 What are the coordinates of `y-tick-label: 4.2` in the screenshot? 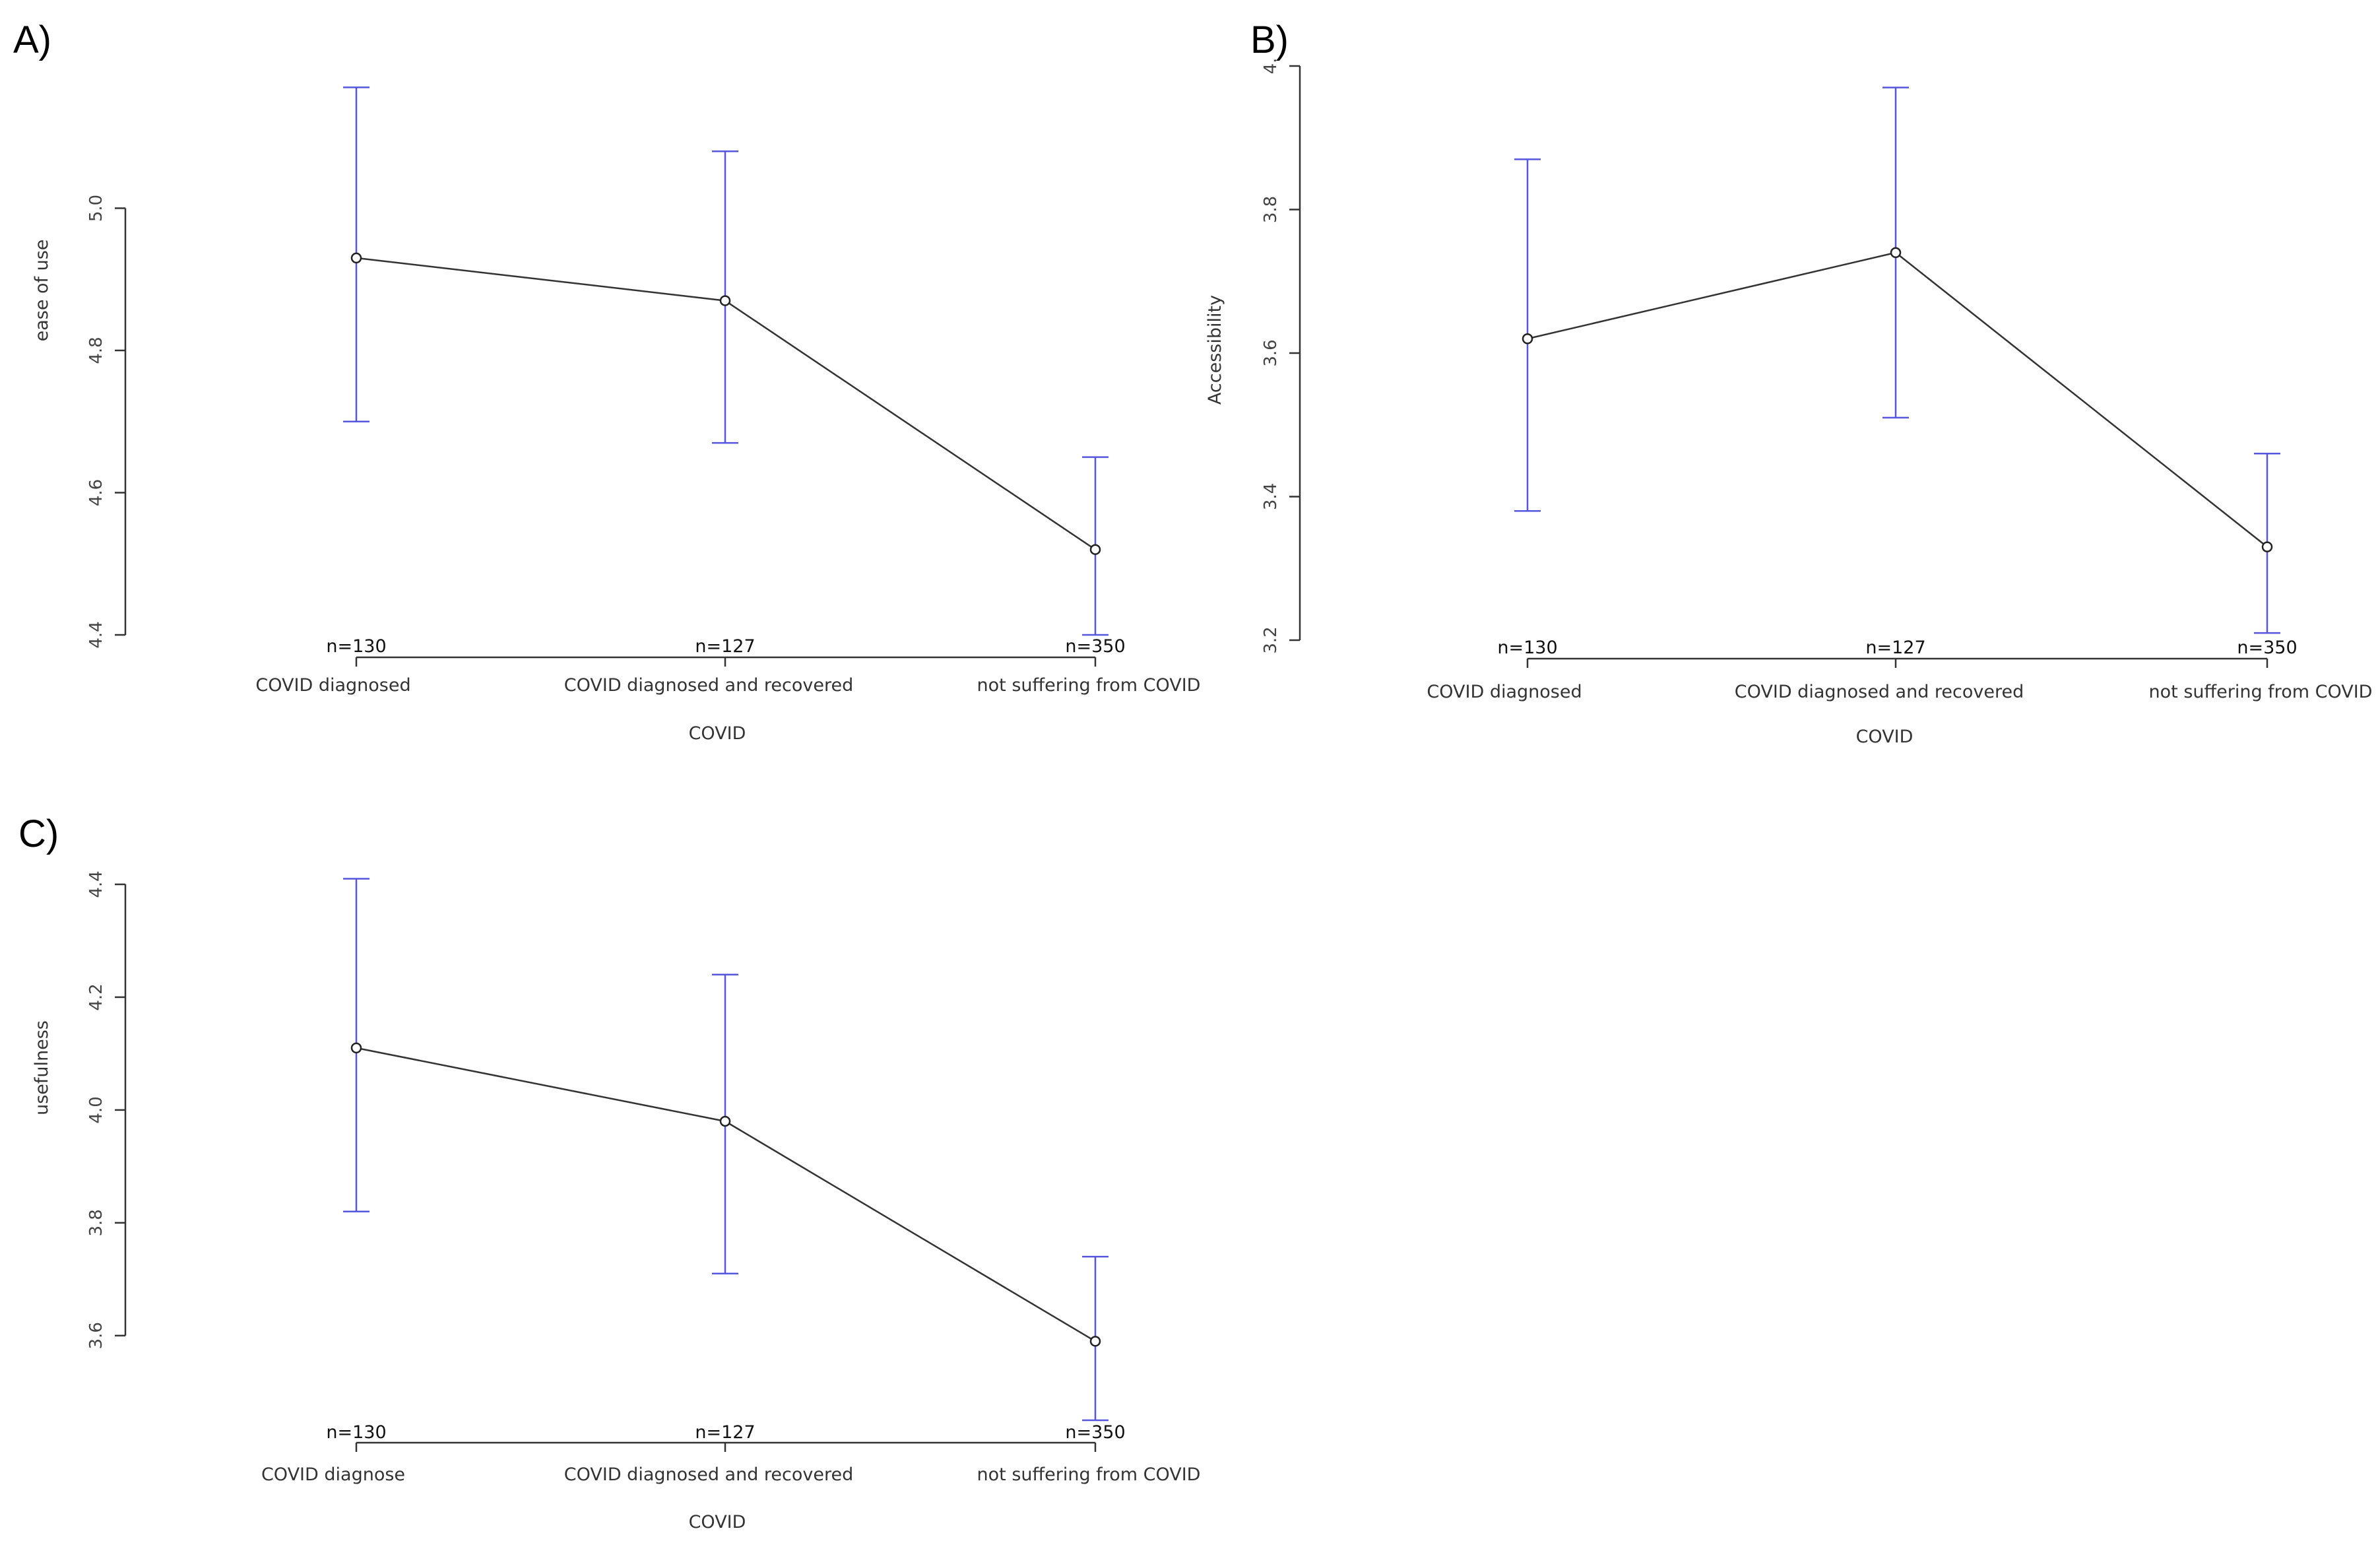 It's located at (96, 996).